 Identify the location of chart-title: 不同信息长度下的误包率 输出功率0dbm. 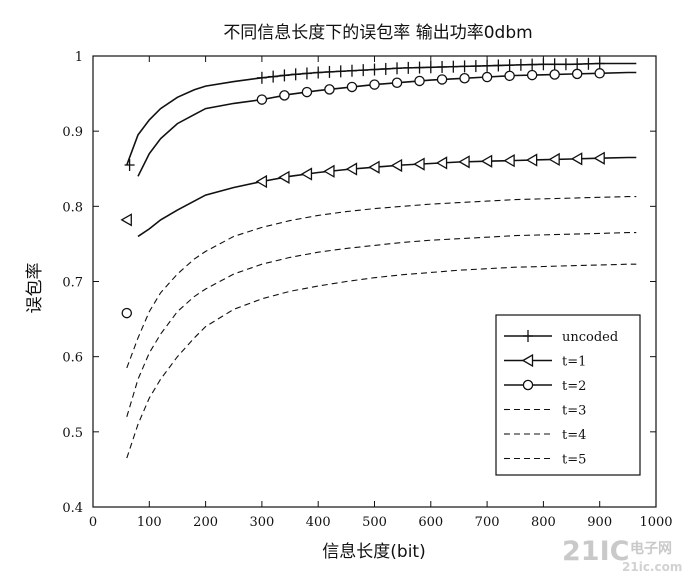
(377, 33).